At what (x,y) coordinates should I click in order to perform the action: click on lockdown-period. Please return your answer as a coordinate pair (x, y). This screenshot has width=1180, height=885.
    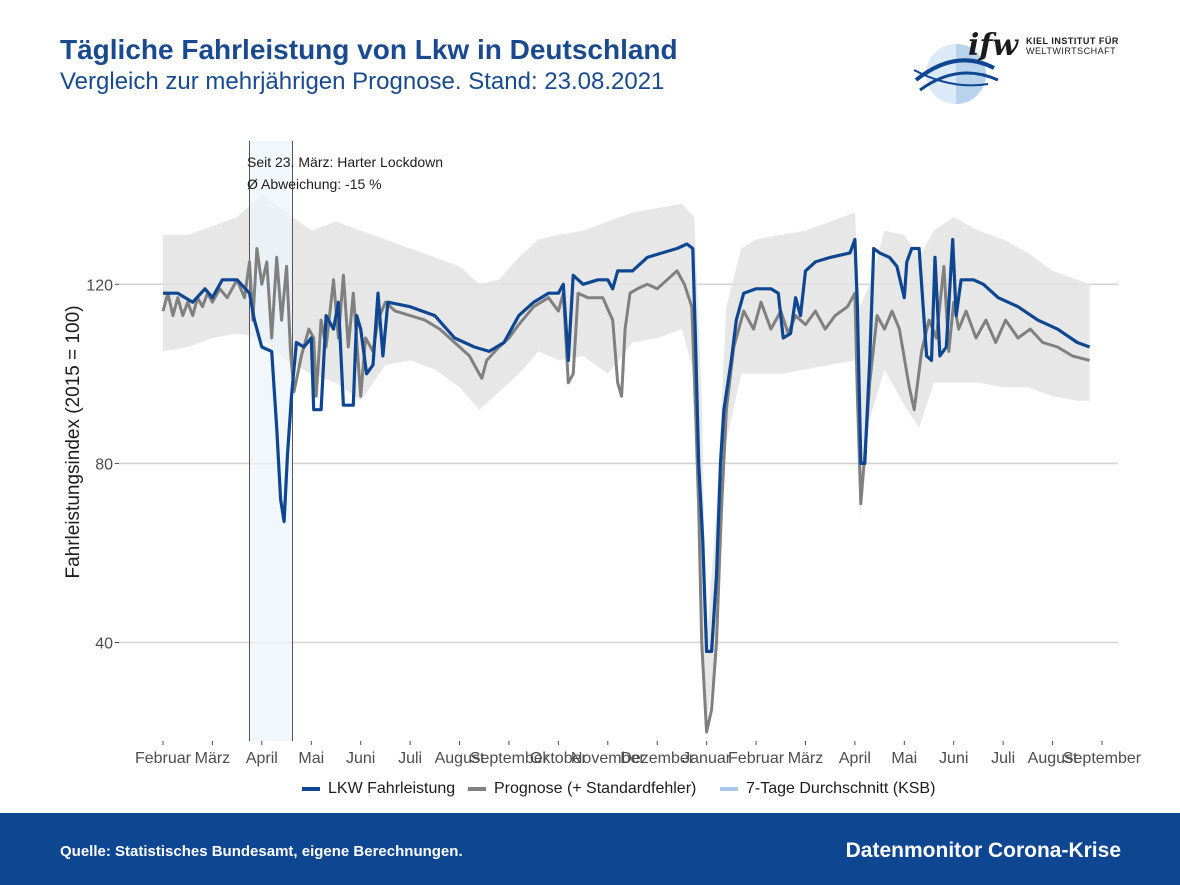
    Looking at the image, I should click on (270, 441).